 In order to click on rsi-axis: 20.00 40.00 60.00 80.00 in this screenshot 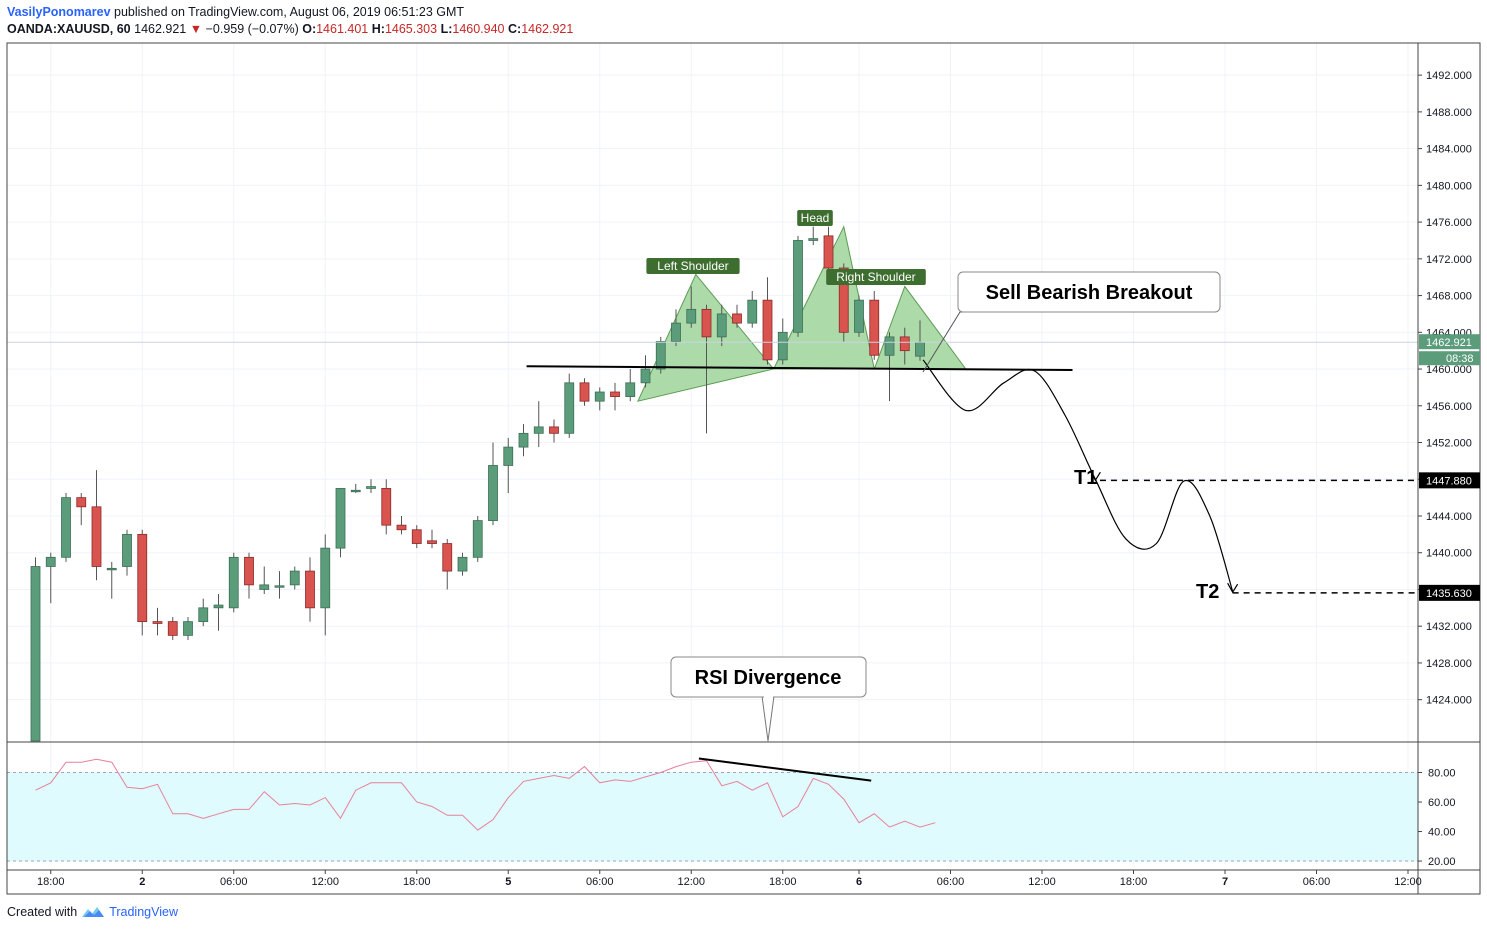, I will do `click(1437, 818)`.